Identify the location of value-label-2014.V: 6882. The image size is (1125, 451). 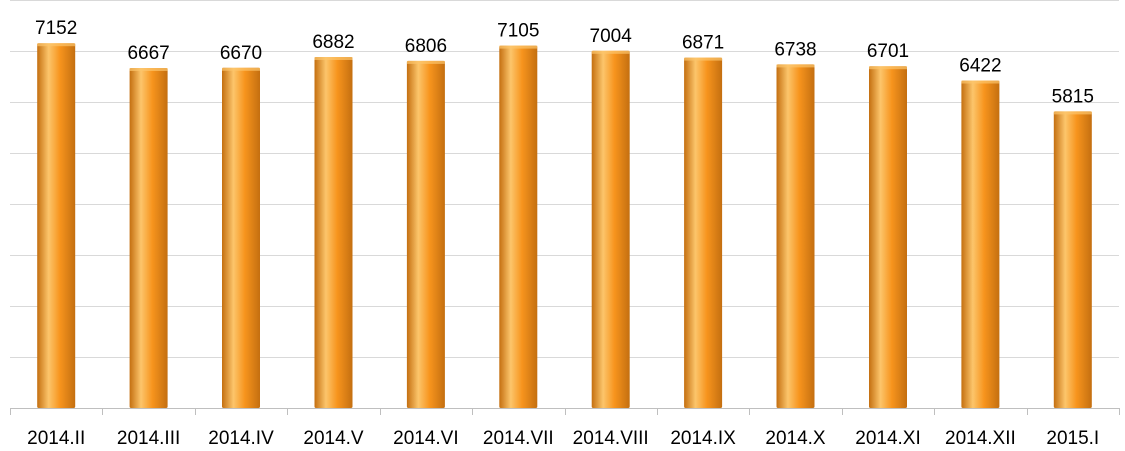
(333, 42).